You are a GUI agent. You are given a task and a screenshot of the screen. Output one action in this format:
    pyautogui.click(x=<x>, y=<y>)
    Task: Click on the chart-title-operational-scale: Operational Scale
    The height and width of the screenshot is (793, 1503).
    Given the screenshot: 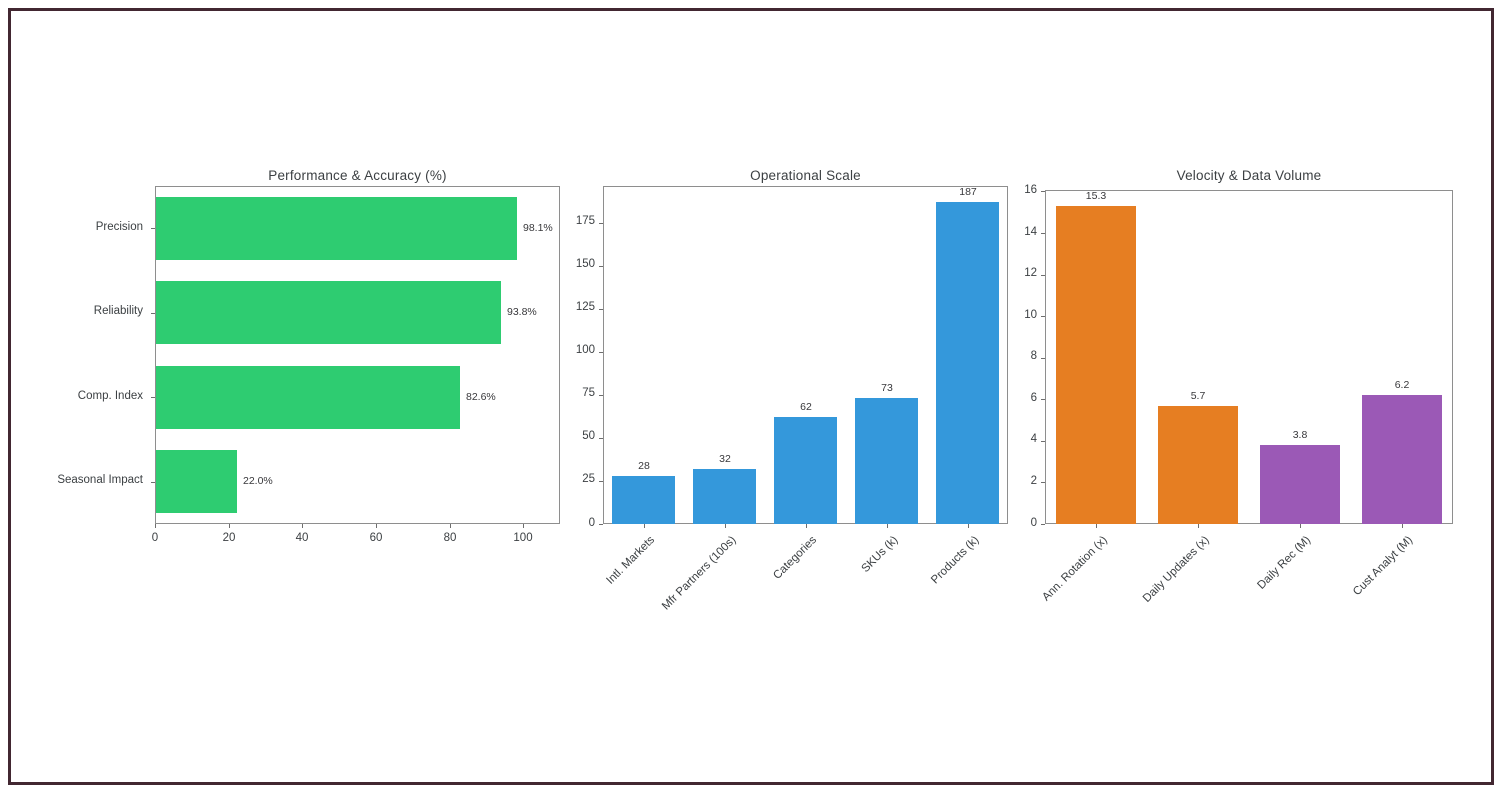 What is the action you would take?
    pyautogui.click(x=805, y=175)
    